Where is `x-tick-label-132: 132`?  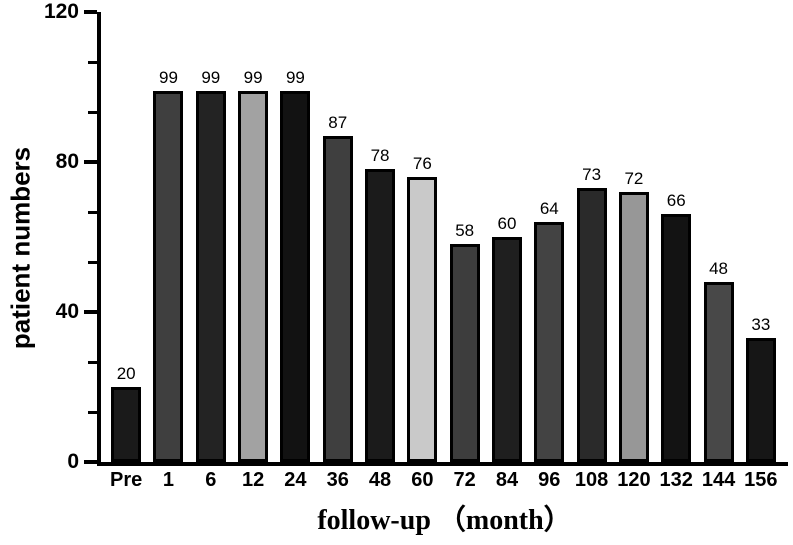
x-tick-label-132: 132 is located at coordinates (676, 480).